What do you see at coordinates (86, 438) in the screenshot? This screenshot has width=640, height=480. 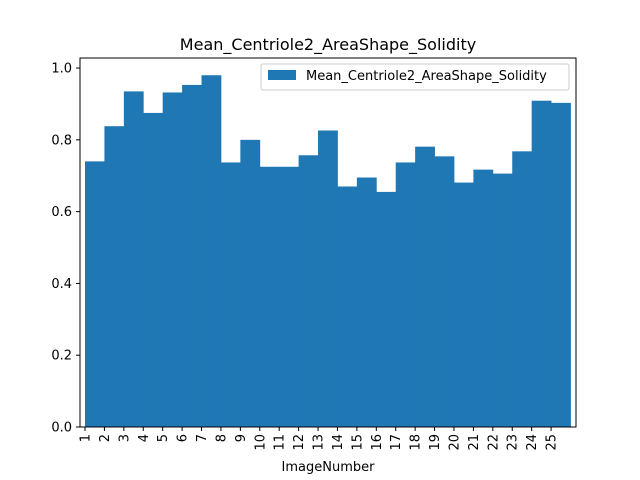 I see `x-tick-label: 1` at bounding box center [86, 438].